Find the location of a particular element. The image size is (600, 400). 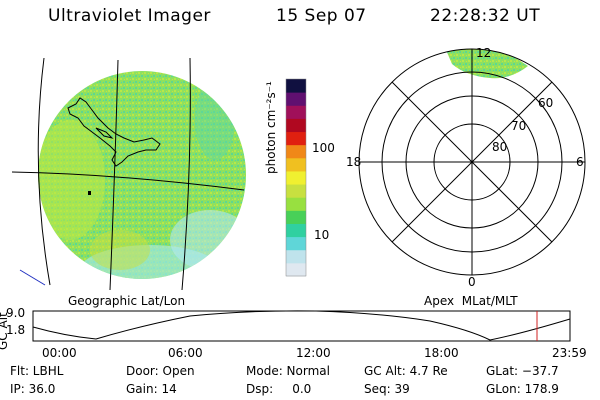

colorbar is located at coordinates (296, 178).